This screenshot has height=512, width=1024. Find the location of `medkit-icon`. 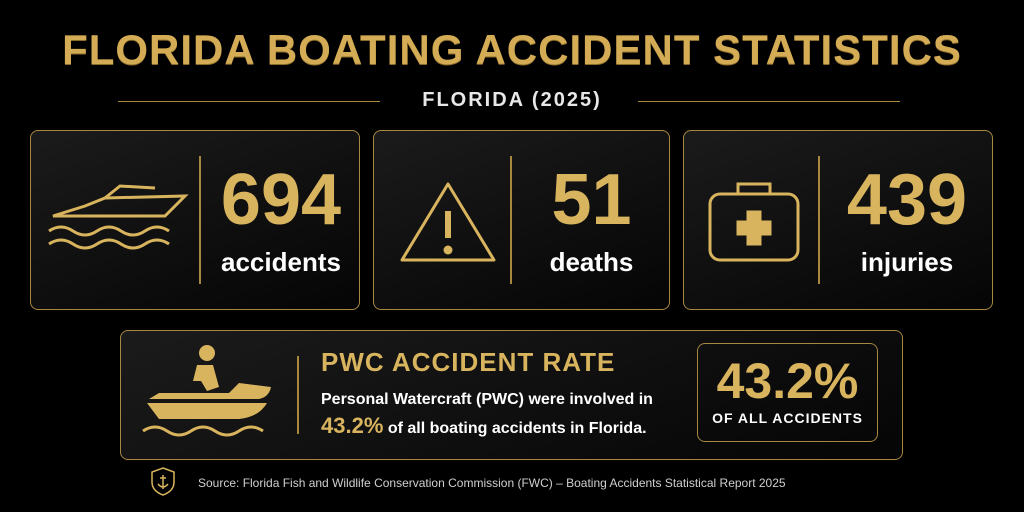

medkit-icon is located at coordinates (754, 222).